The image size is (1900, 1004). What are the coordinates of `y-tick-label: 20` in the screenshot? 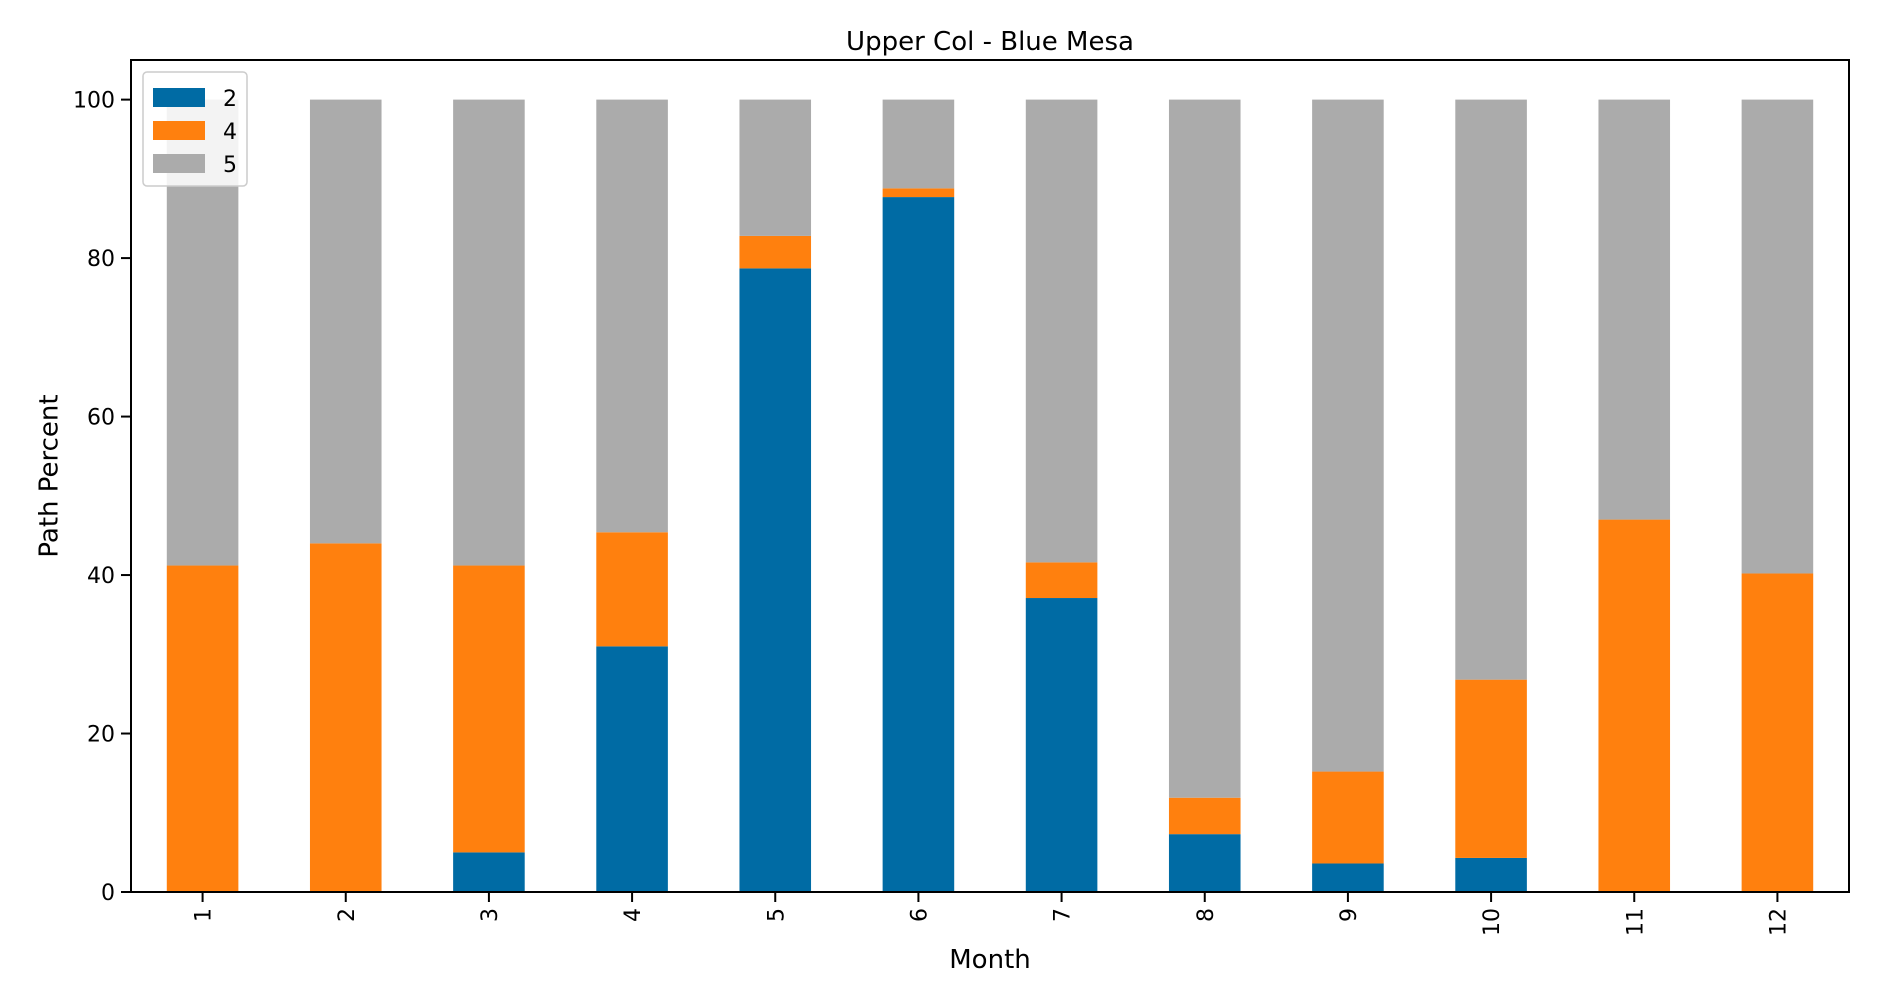 It's located at (101, 735).